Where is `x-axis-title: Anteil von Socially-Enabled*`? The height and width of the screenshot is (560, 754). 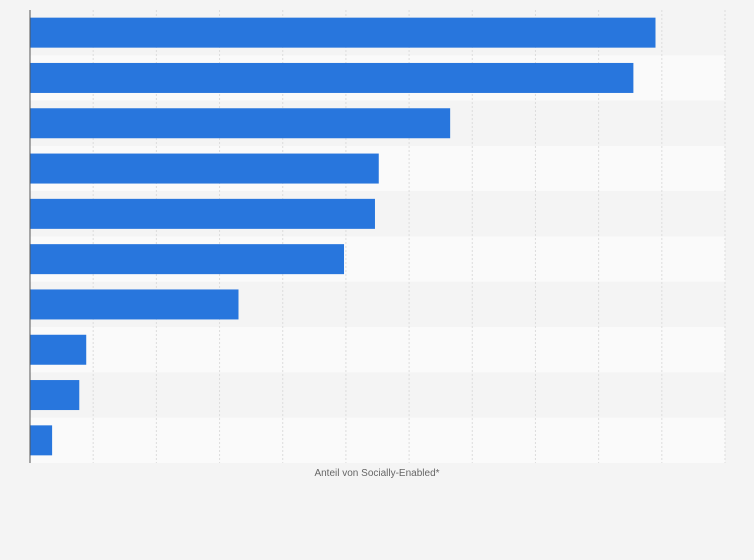
x-axis-title: Anteil von Socially-Enabled* is located at coordinates (377, 473).